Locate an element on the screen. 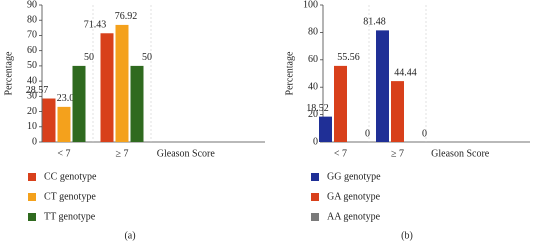 The width and height of the screenshot is (540, 243). y-tick-label: 10 is located at coordinates (32, 126).